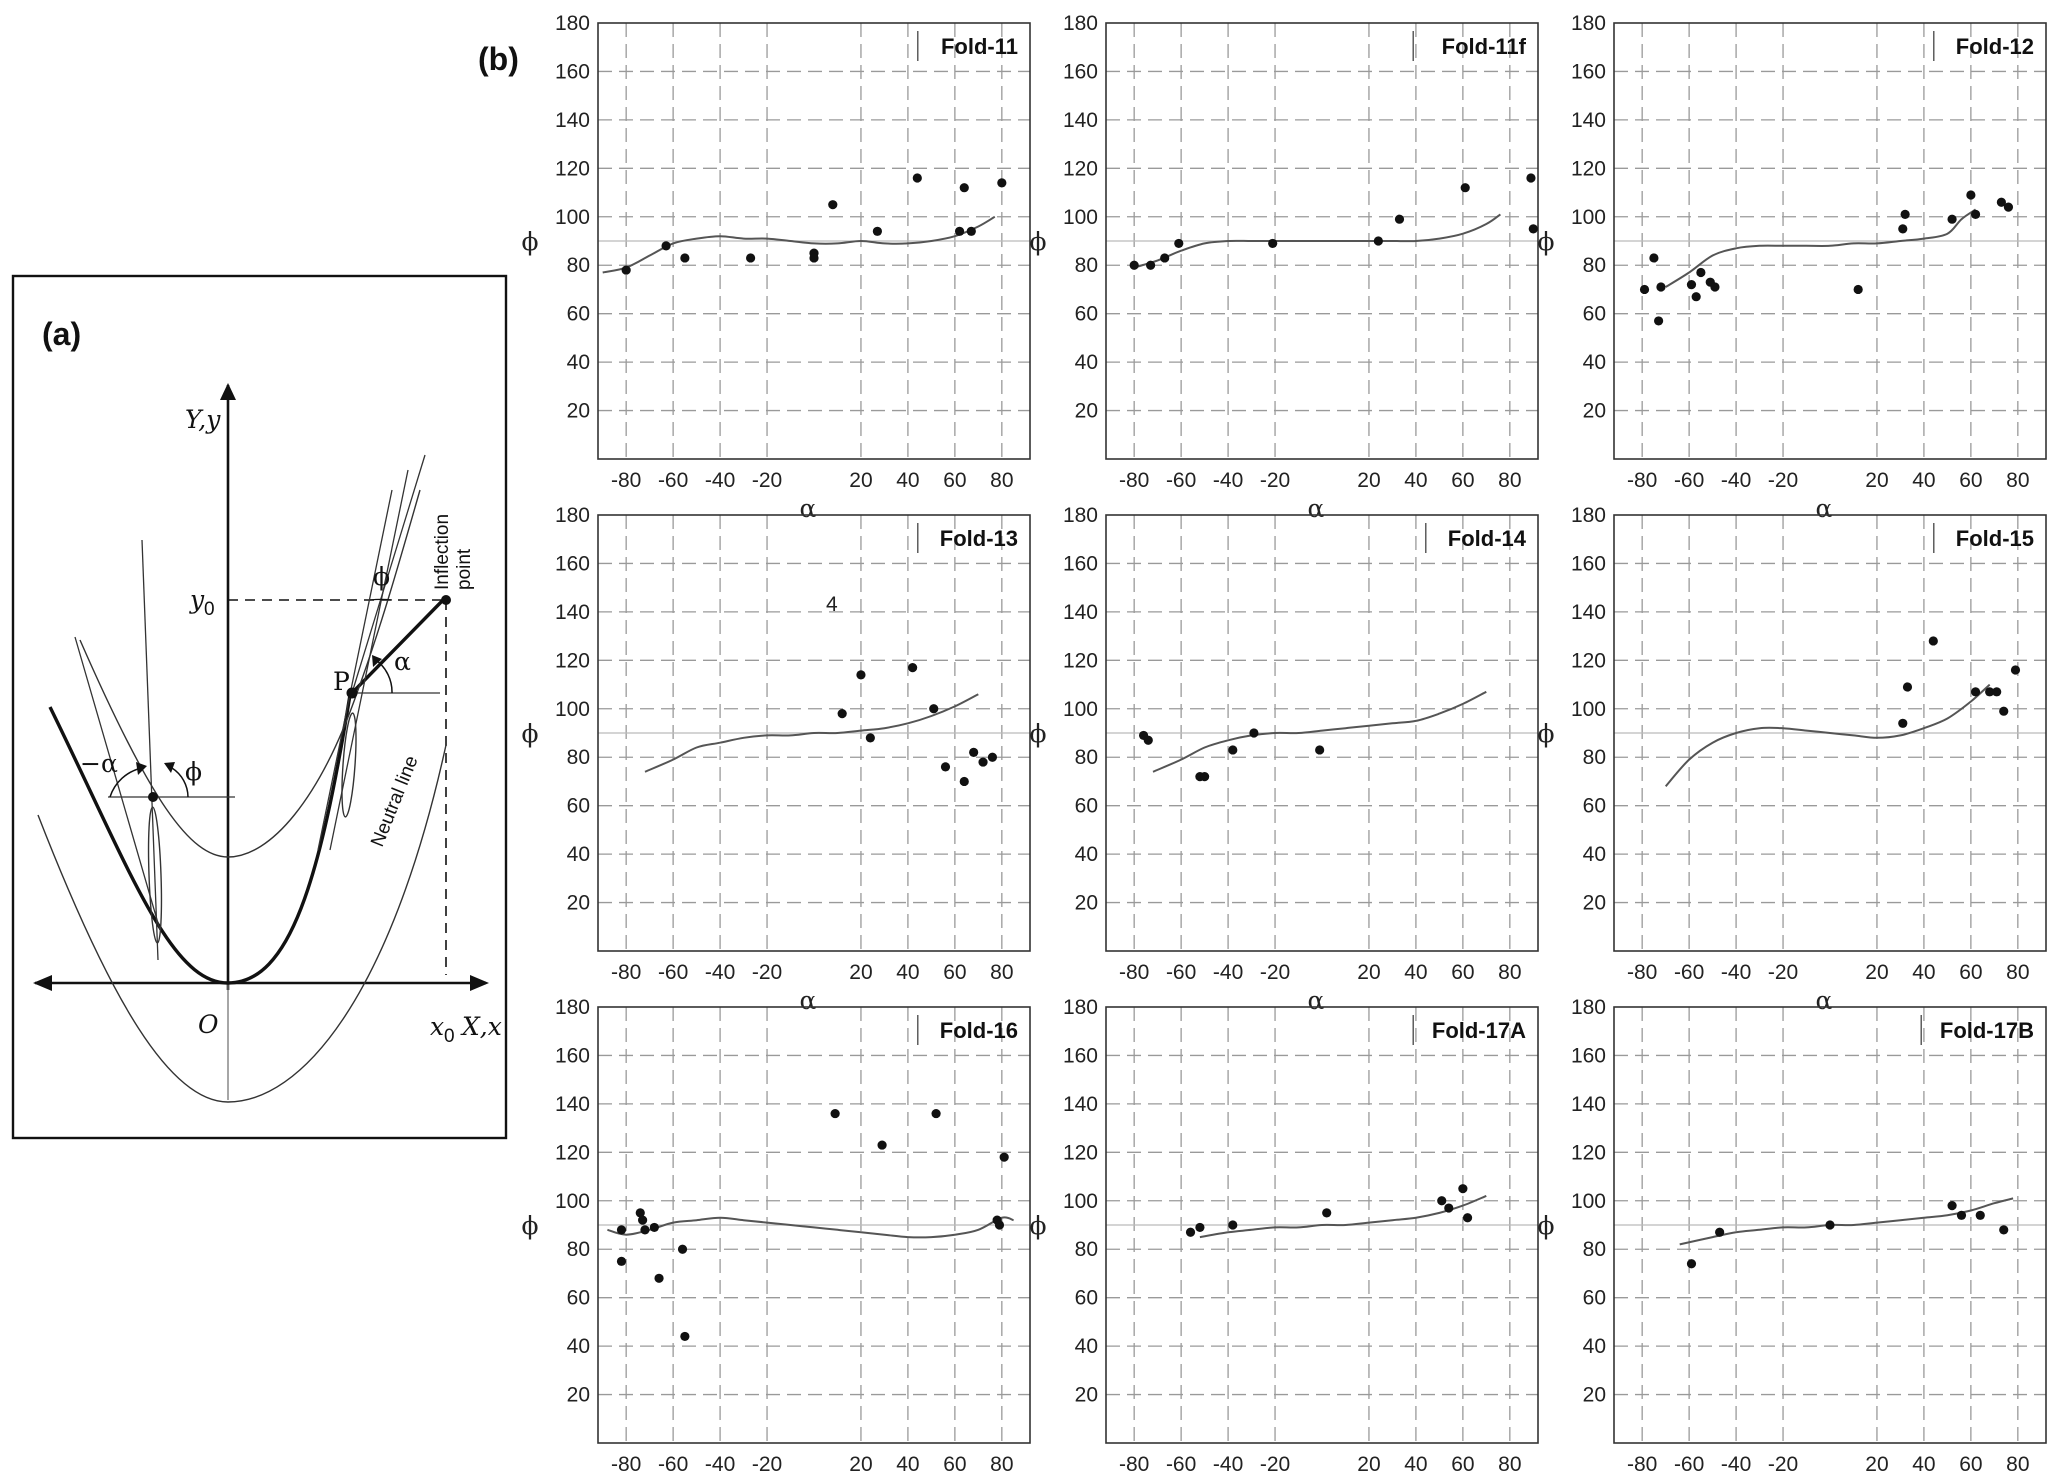 This screenshot has height=1484, width=2047. What do you see at coordinates (1080, 563) in the screenshot?
I see `y-tick-label: 160` at bounding box center [1080, 563].